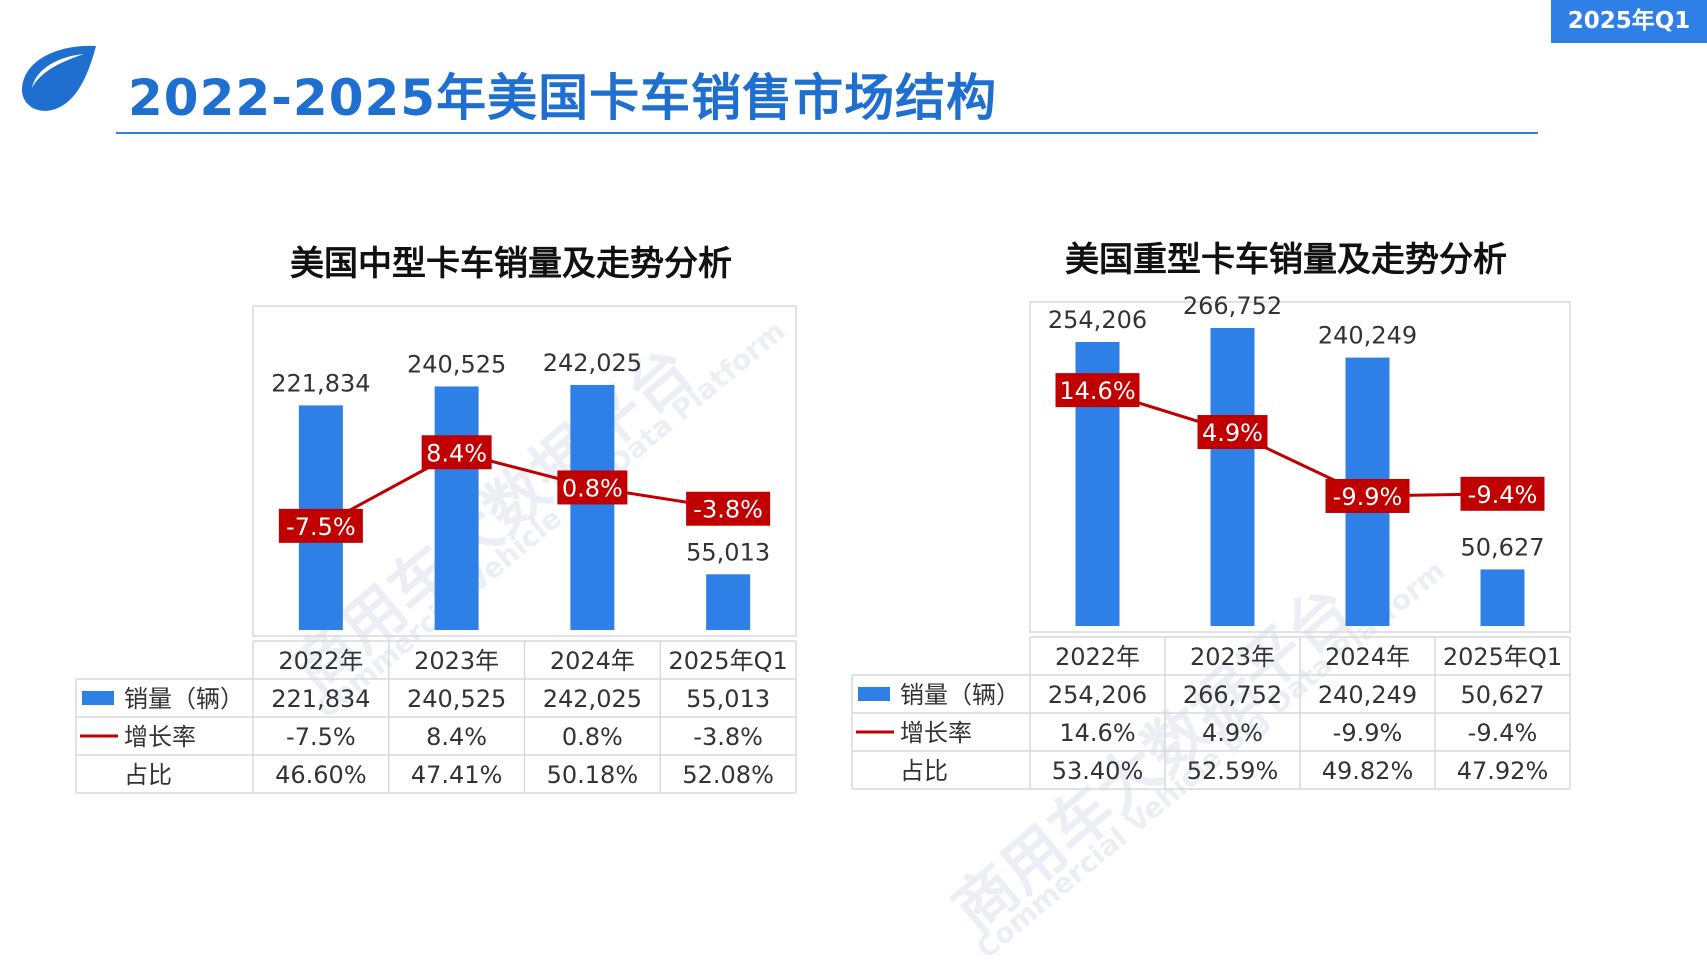 This screenshot has height=965, width=1707. I want to click on table-cell: 266,752, so click(1232, 695).